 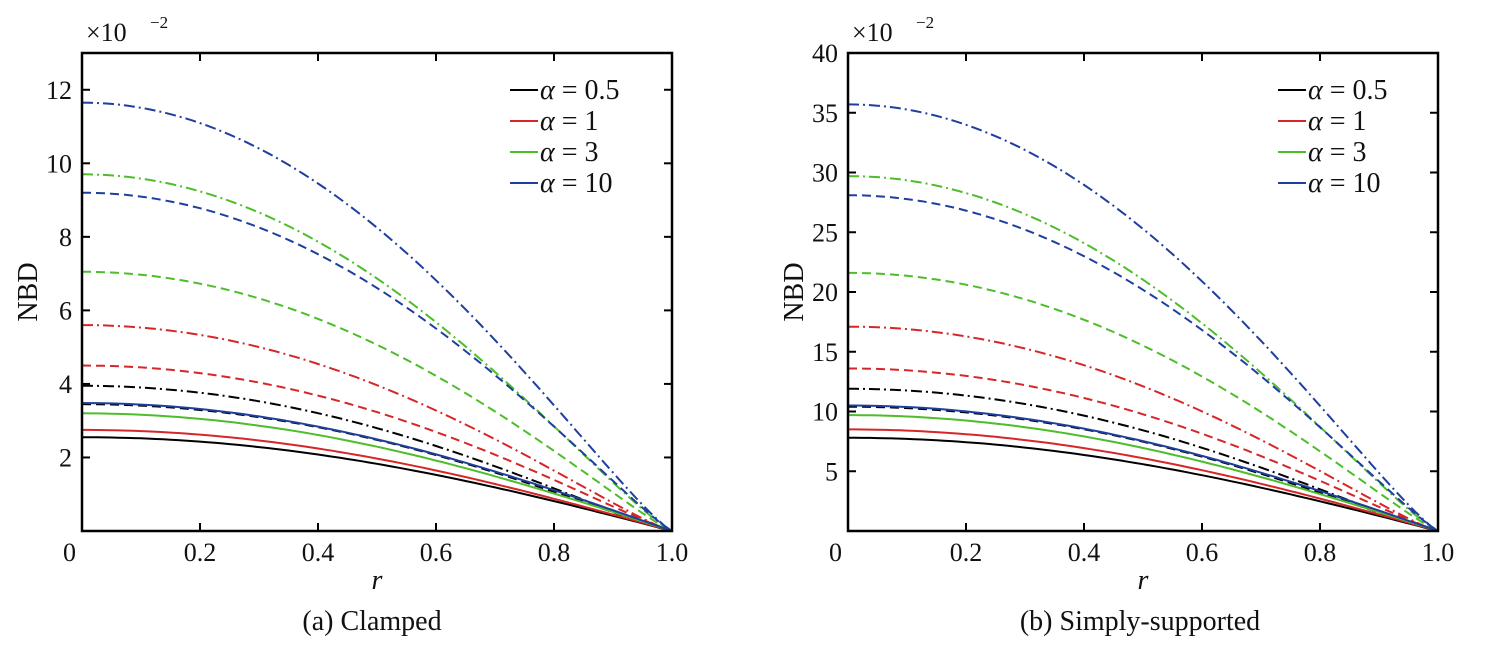 I want to click on y-tick-label: 40, so click(x=825, y=53).